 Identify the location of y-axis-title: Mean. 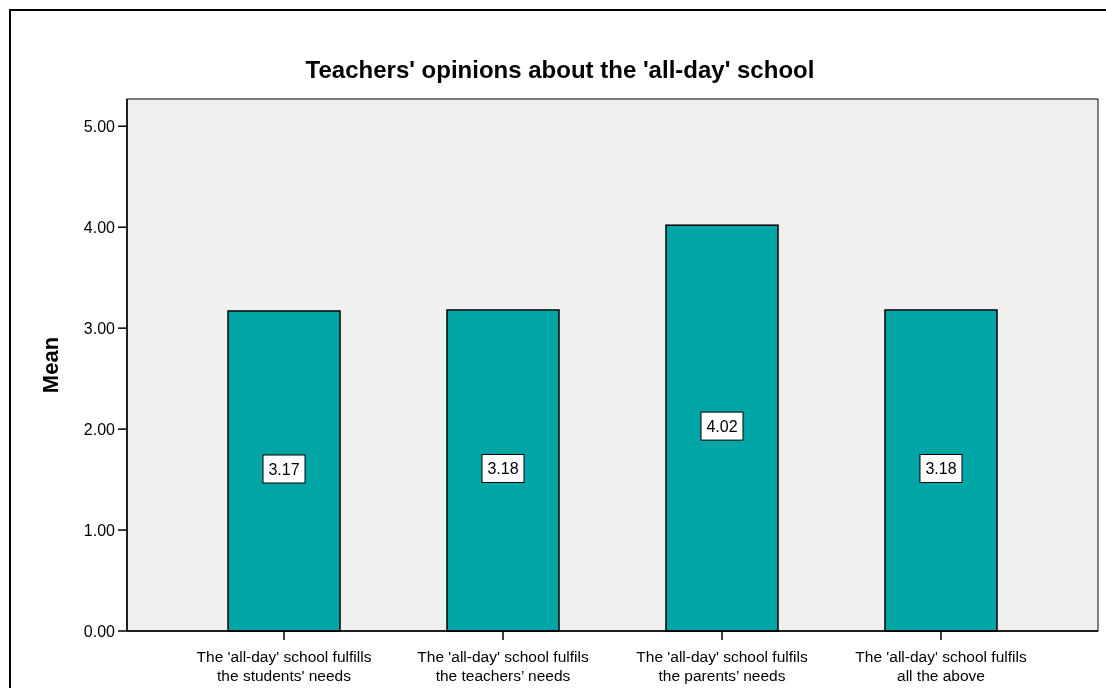
(50, 365).